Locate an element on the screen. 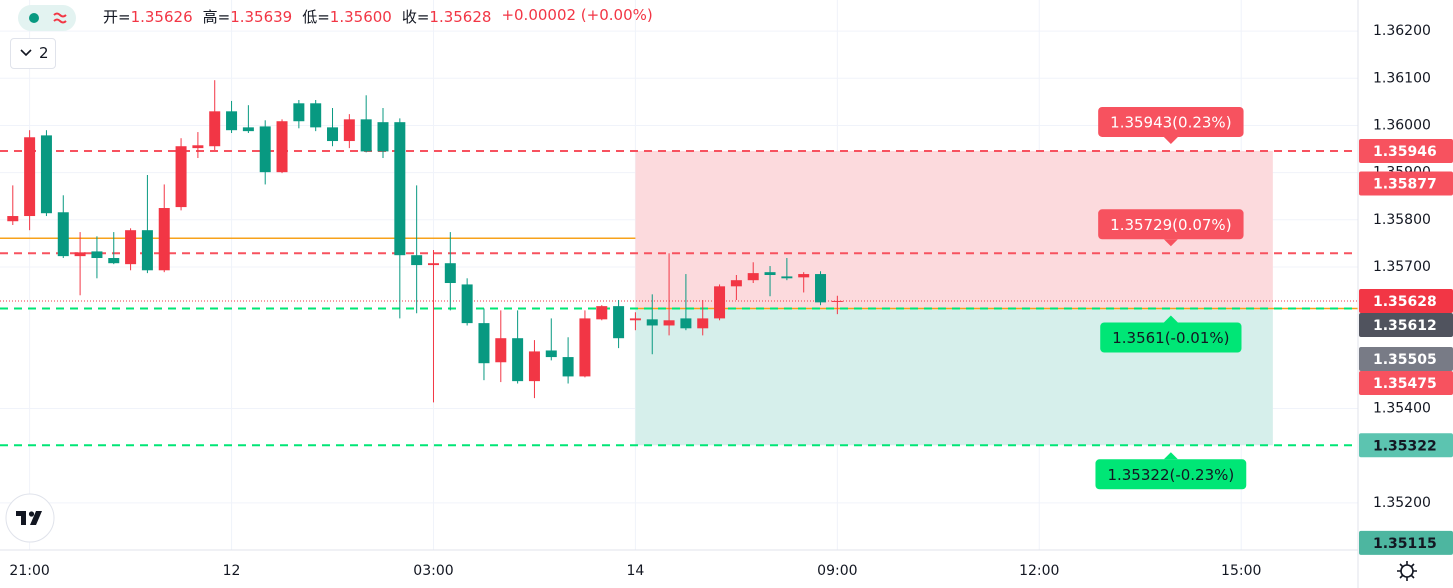  settings-icon is located at coordinates (1407, 571).